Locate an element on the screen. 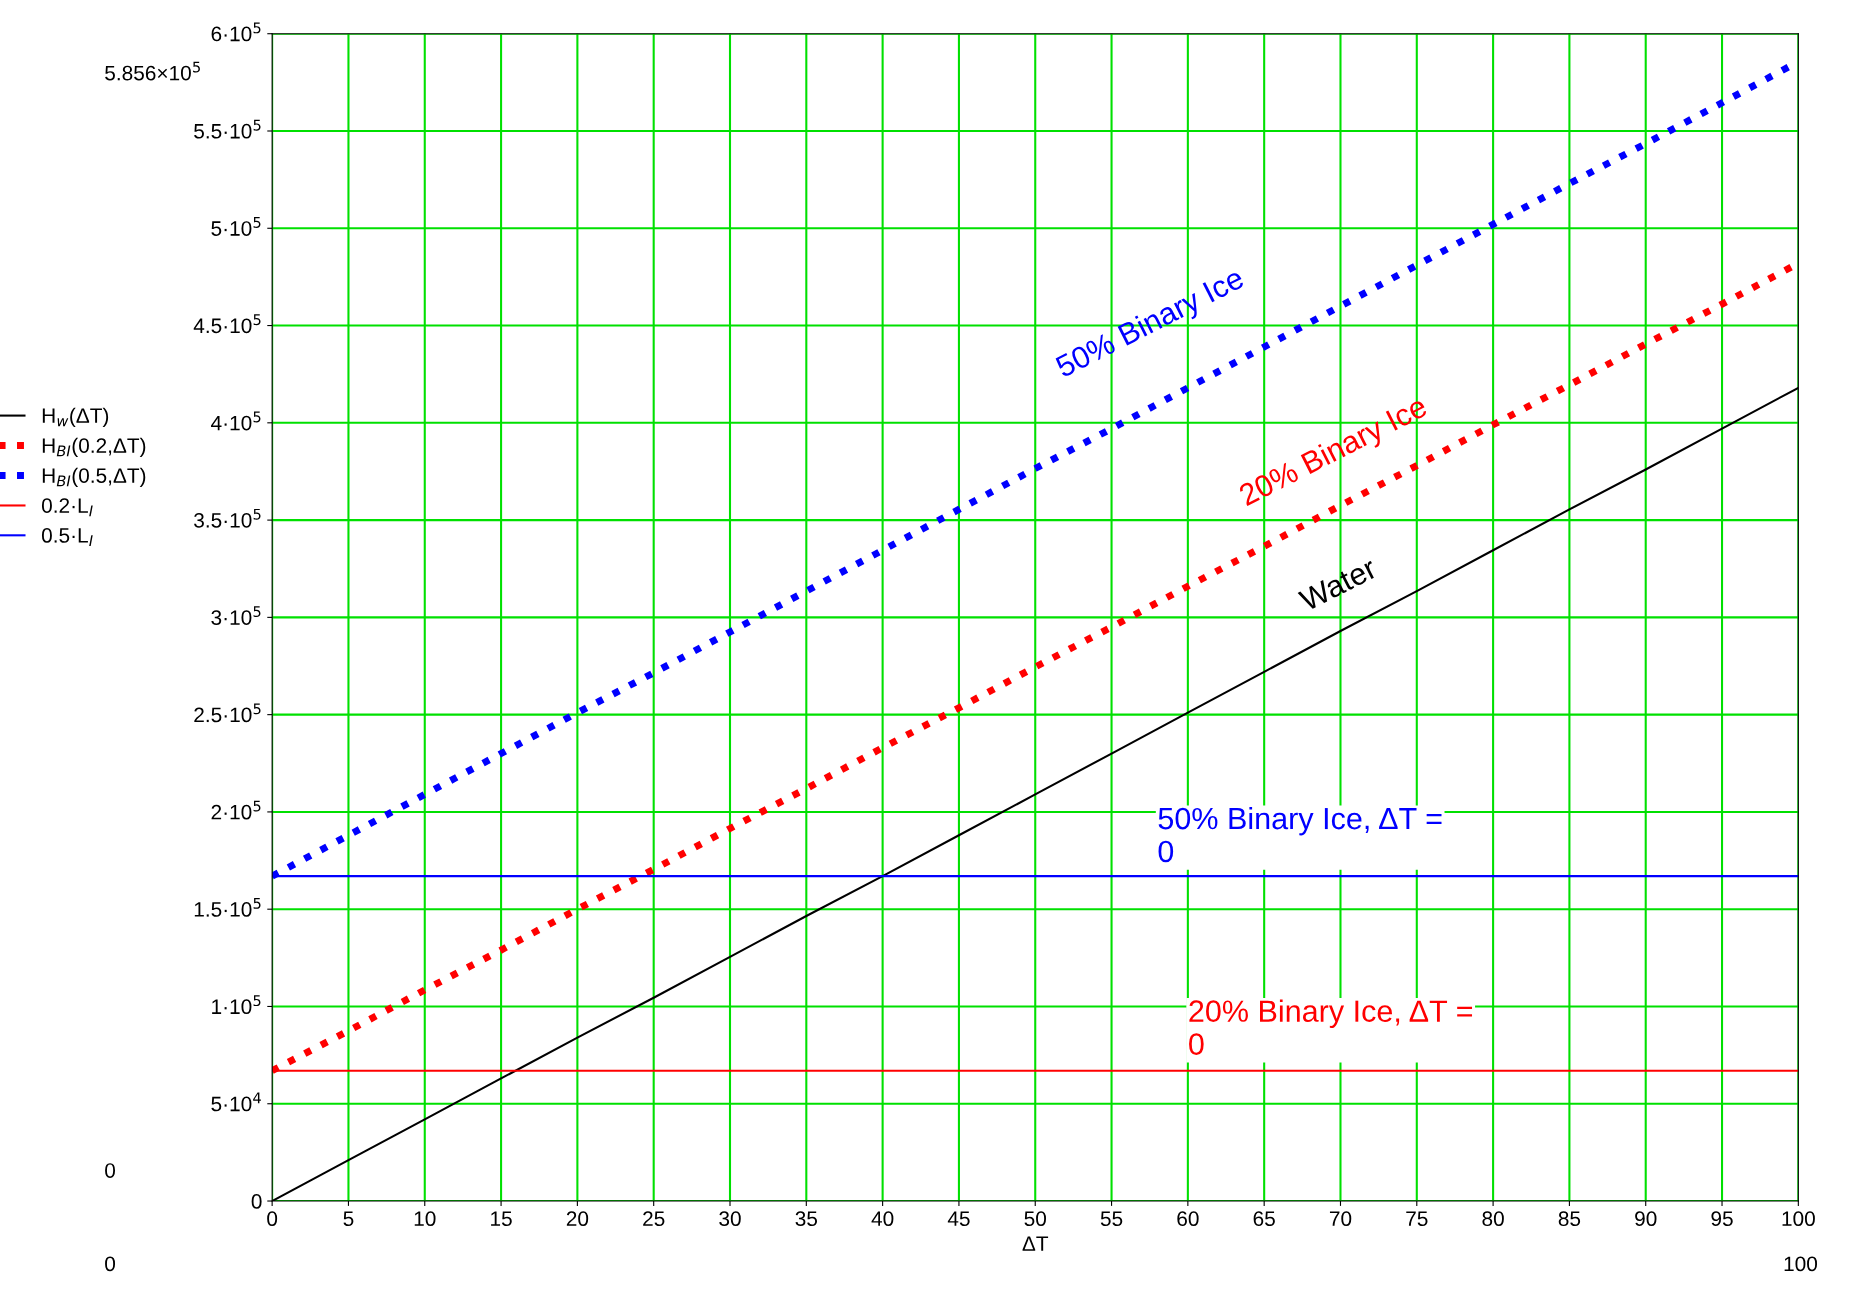 The height and width of the screenshot is (1297, 1864). text: 5.856×10$^{5}$ is located at coordinates (152, 71).